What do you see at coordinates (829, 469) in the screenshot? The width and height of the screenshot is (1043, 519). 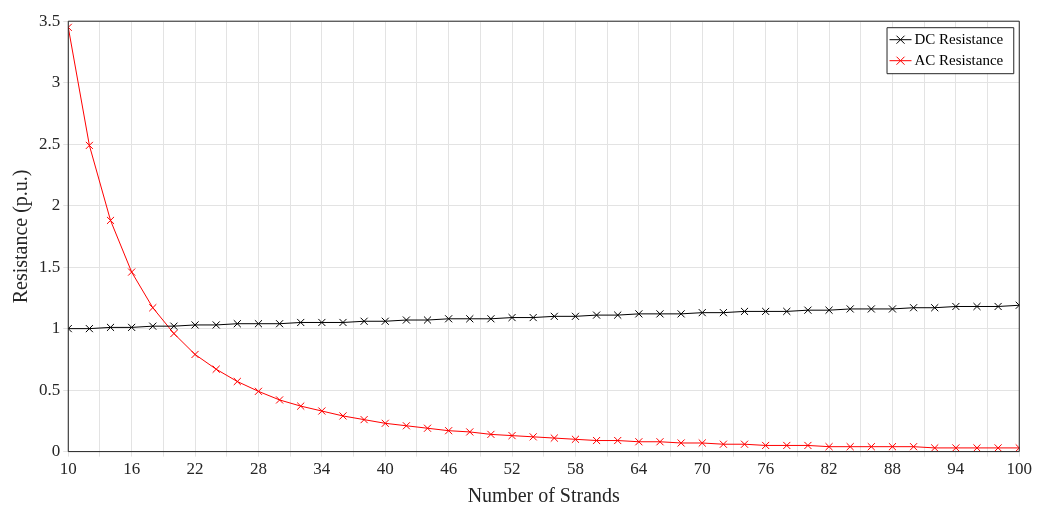 I see `x-tick-label: 82` at bounding box center [829, 469].